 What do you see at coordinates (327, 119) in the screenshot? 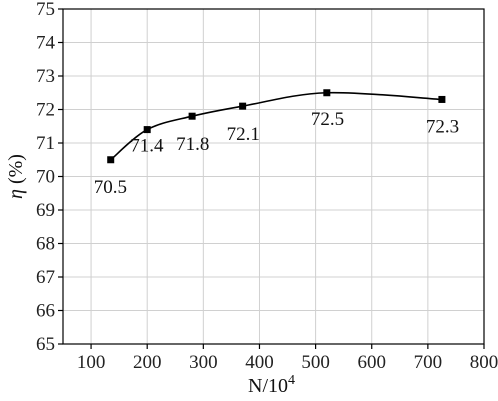
I see `data-label: 72.5` at bounding box center [327, 119].